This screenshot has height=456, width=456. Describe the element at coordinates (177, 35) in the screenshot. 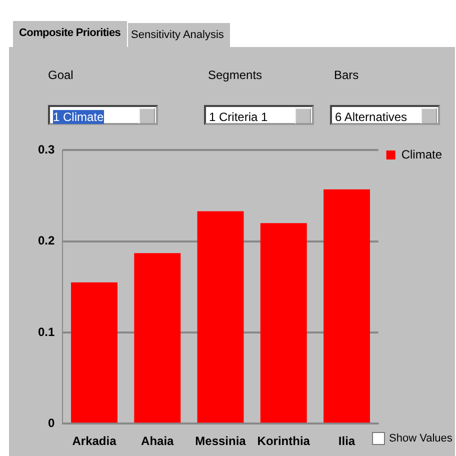

I see `text: Sensitivity Analysis` at that location.